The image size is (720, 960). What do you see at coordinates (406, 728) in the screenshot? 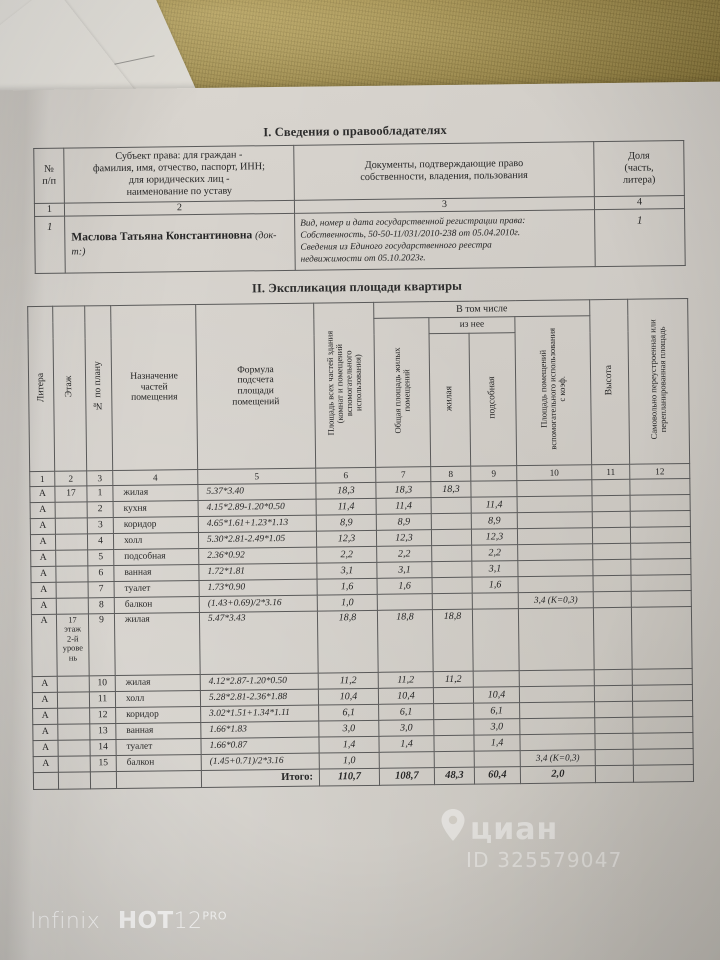
I see `cell-area-total: 3,0` at bounding box center [406, 728].